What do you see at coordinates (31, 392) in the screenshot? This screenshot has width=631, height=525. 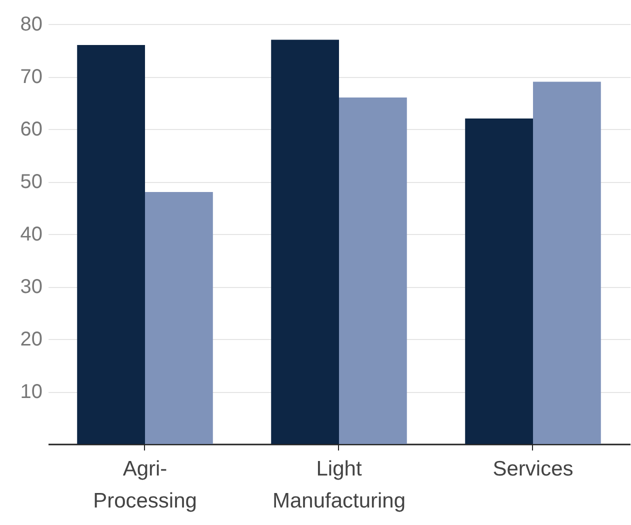 I see `y-tick-label: 10` at bounding box center [31, 392].